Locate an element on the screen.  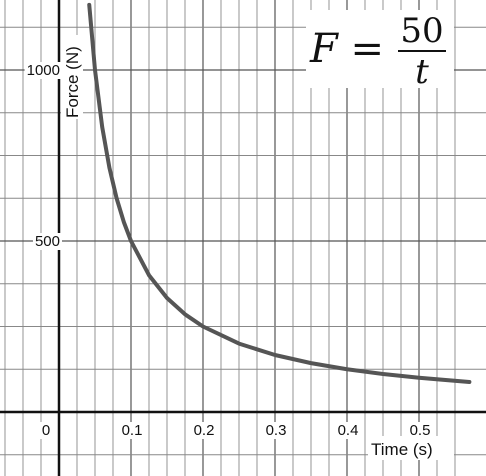
equation-lhs: F = is located at coordinates (346, 49).